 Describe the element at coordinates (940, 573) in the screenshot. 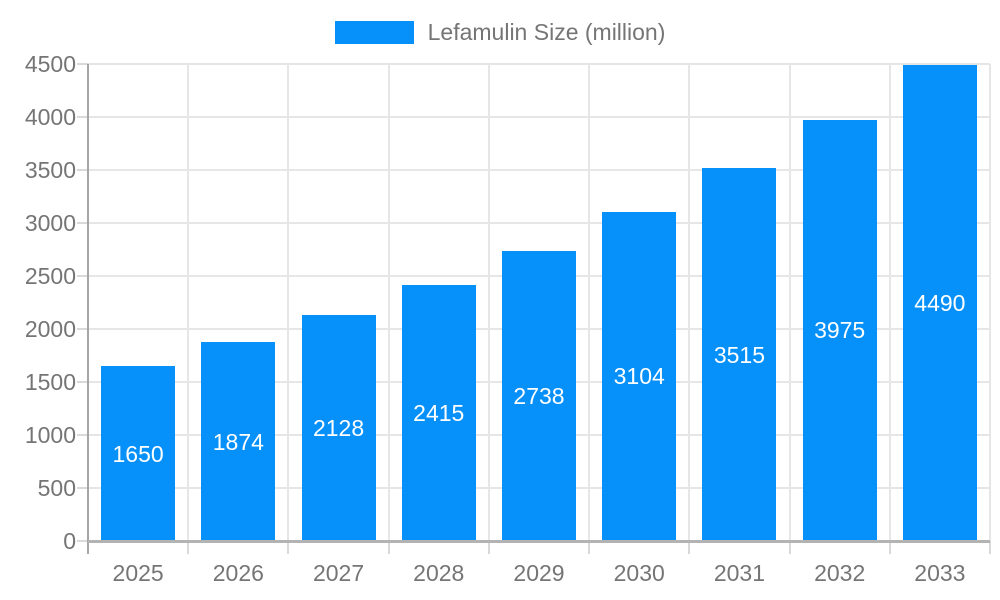

I see `x-tick-label: 2033` at that location.